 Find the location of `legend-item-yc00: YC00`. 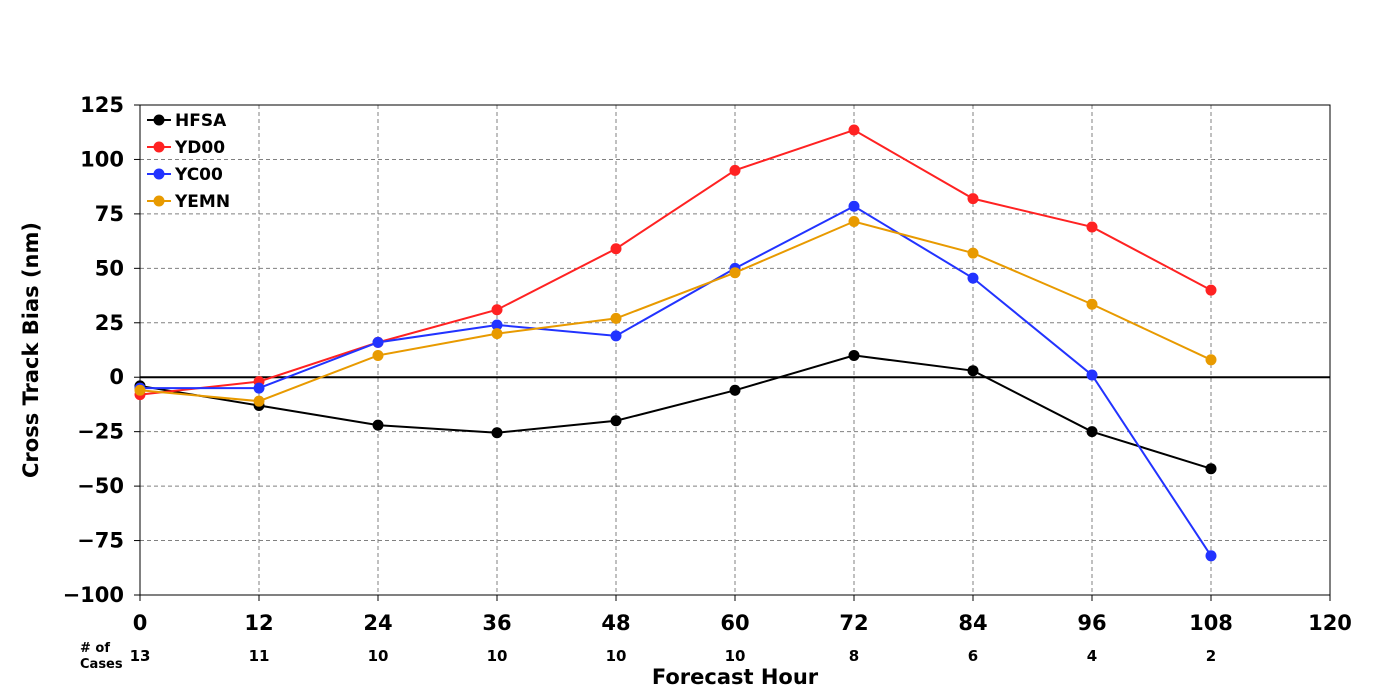

legend-item-yc00: YC00 is located at coordinates (185, 175).